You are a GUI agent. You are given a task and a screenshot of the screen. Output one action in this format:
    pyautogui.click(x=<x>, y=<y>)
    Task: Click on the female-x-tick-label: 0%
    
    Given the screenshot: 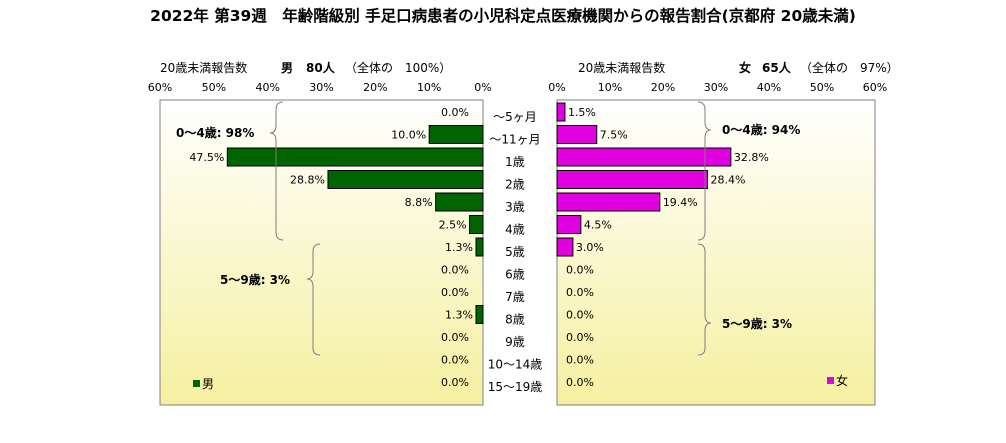 What is the action you would take?
    pyautogui.click(x=556, y=87)
    